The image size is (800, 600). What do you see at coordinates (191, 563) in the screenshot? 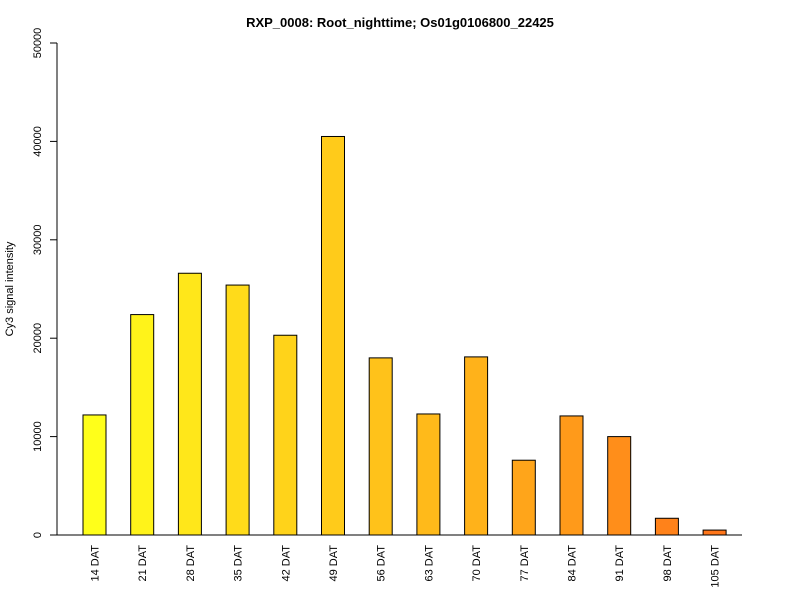
I see `x-tick-label: 28 DAT` at bounding box center [191, 563].